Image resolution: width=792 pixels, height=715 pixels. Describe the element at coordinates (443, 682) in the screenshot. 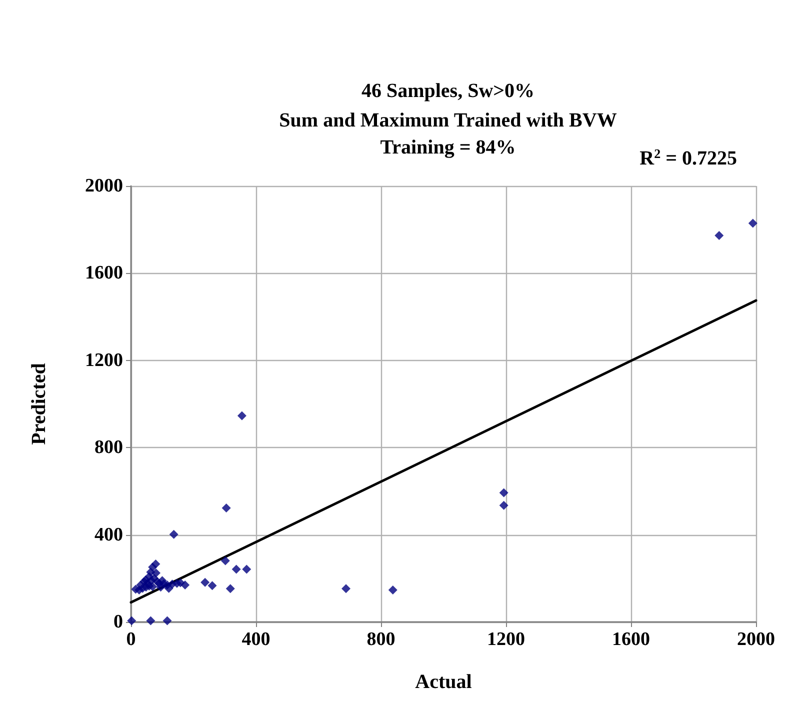

I see `x-axis-title: Actual` at that location.